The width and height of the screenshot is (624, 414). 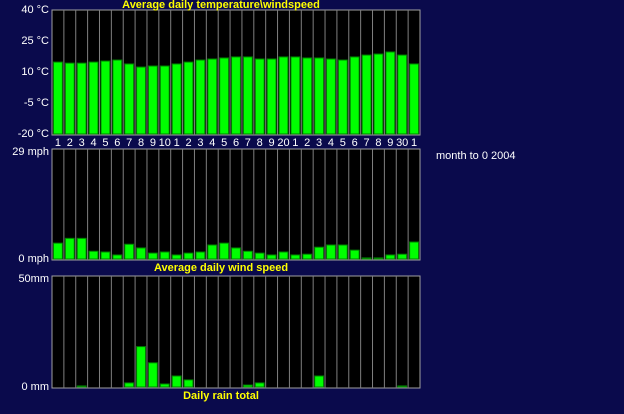 What do you see at coordinates (476, 156) in the screenshot?
I see `annotation: month to 0 2004` at bounding box center [476, 156].